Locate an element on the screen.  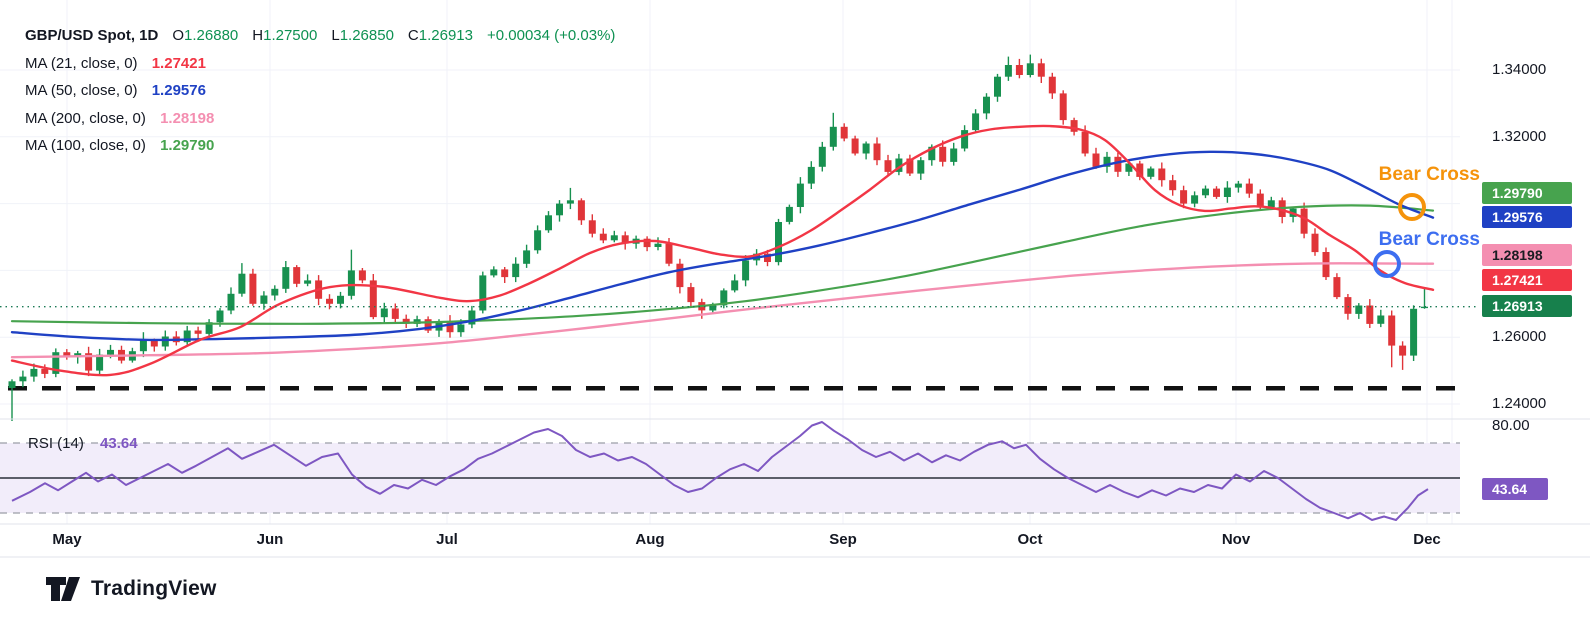
brand-footer: TradingView is located at coordinates (131, 589).